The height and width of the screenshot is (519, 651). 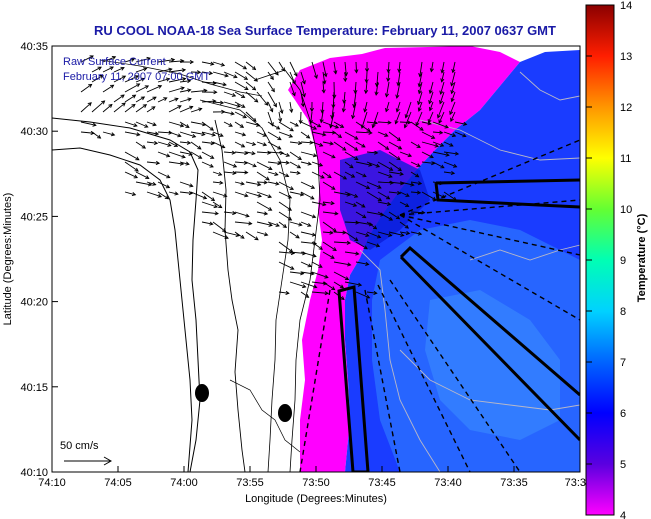 What do you see at coordinates (623, 312) in the screenshot?
I see `colorbar-tick-label: 8` at bounding box center [623, 312].